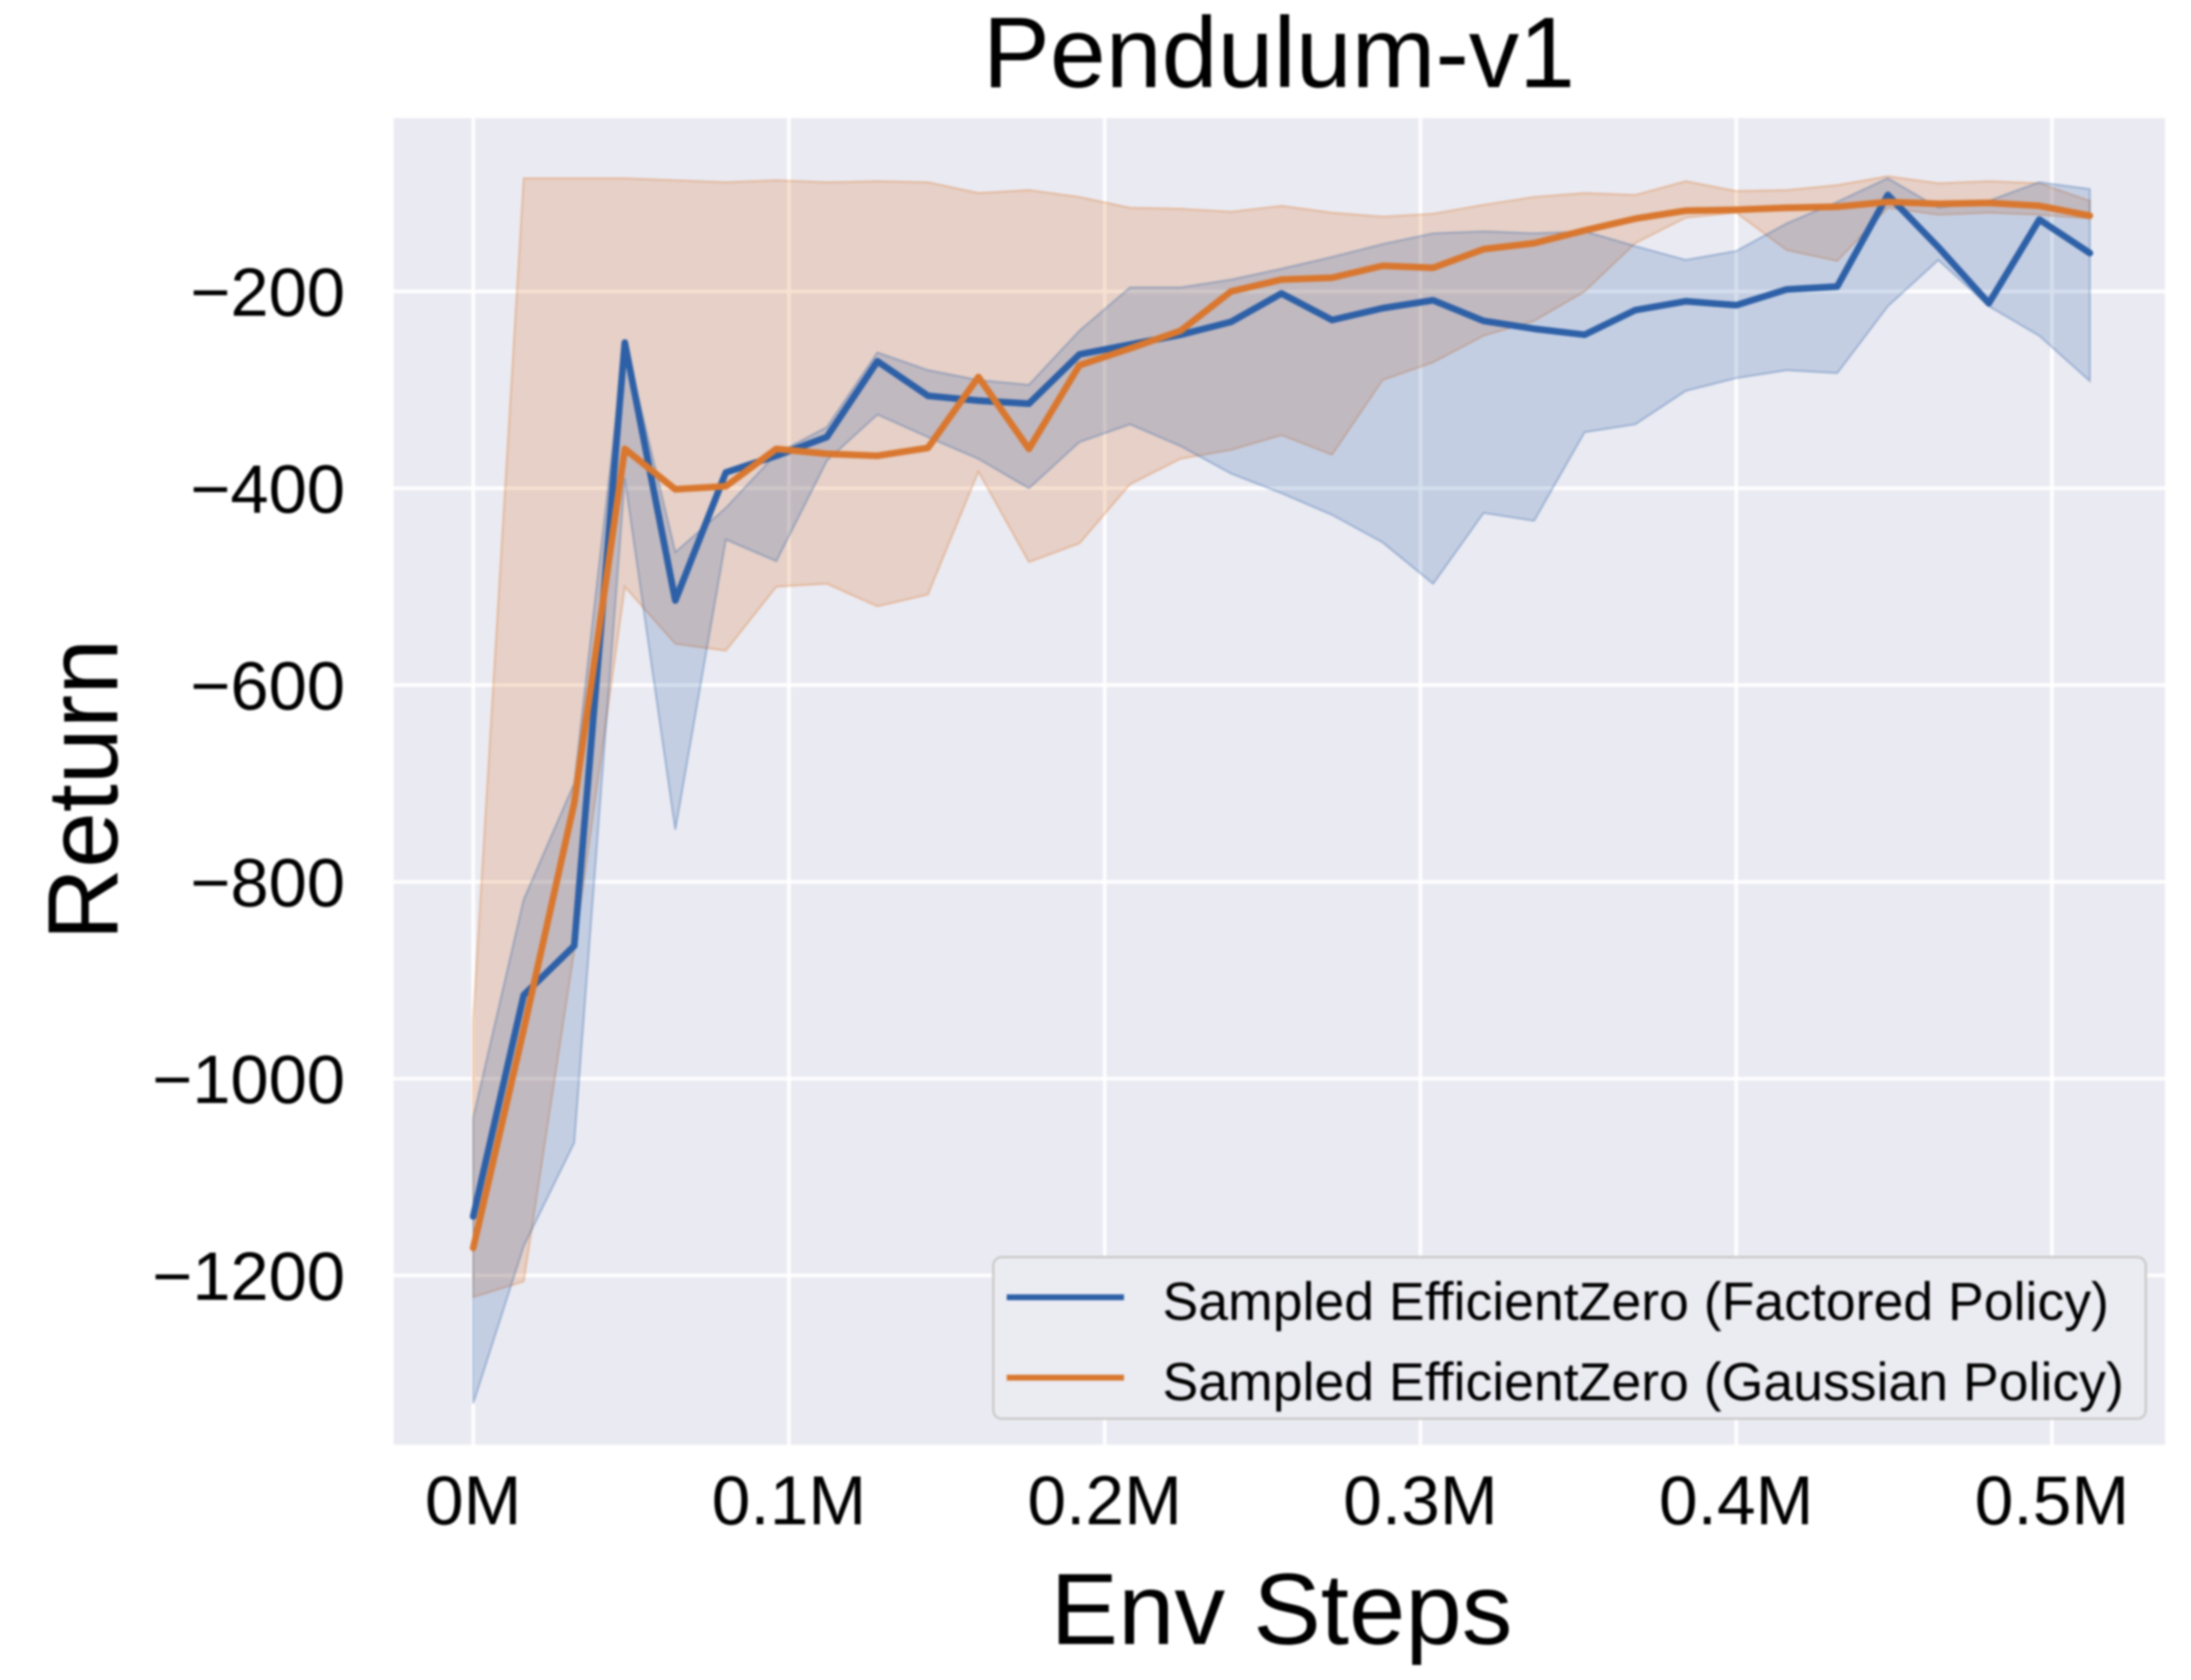 The height and width of the screenshot is (1680, 2191). I want to click on svg-text: Env Steps, so click(1281, 1609).